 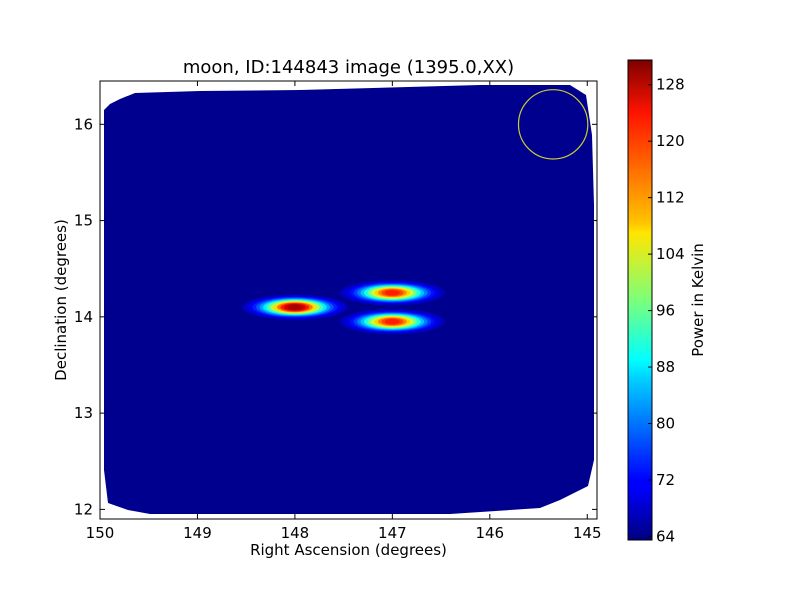 What do you see at coordinates (698, 300) in the screenshot?
I see `colorbar-label: Power in Kelvin` at bounding box center [698, 300].